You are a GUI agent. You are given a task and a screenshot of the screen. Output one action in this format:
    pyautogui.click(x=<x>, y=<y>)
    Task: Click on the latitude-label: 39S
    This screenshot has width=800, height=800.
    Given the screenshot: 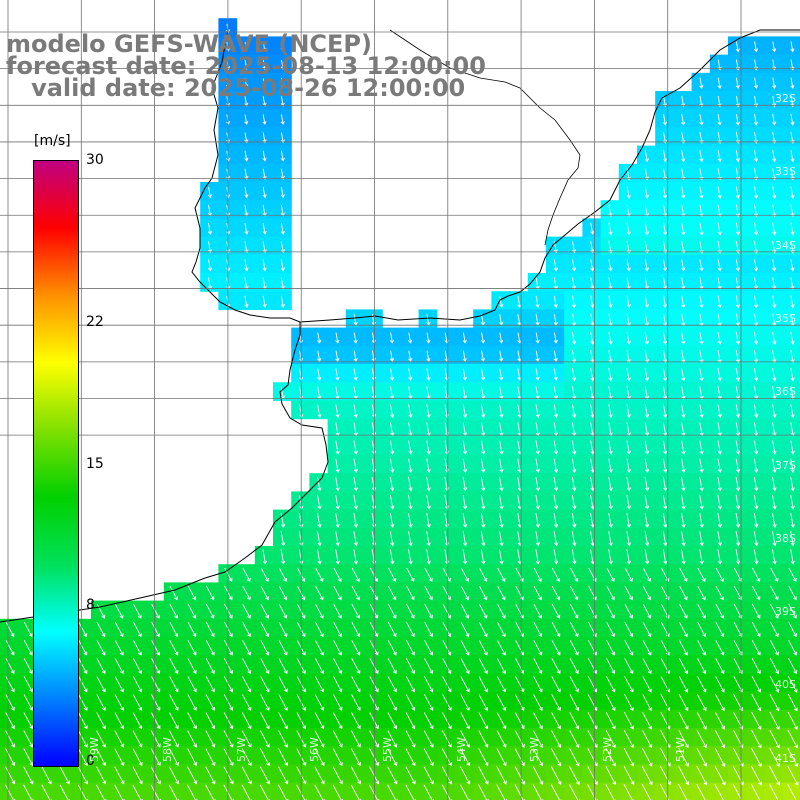 What is the action you would take?
    pyautogui.click(x=785, y=612)
    